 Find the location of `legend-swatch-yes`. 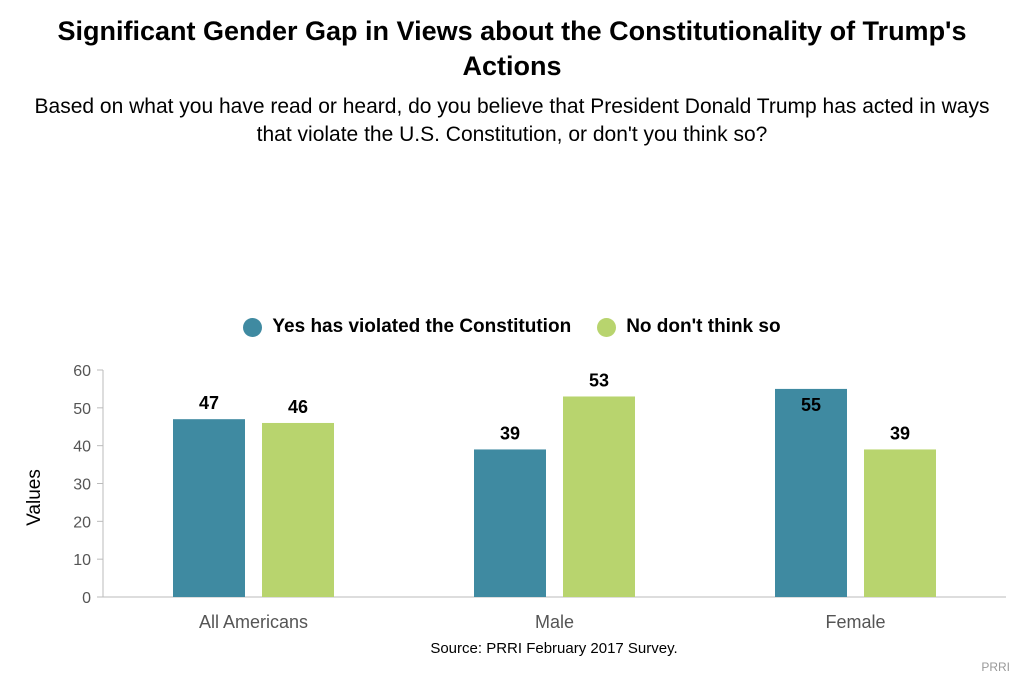

legend-swatch-yes is located at coordinates (253, 327).